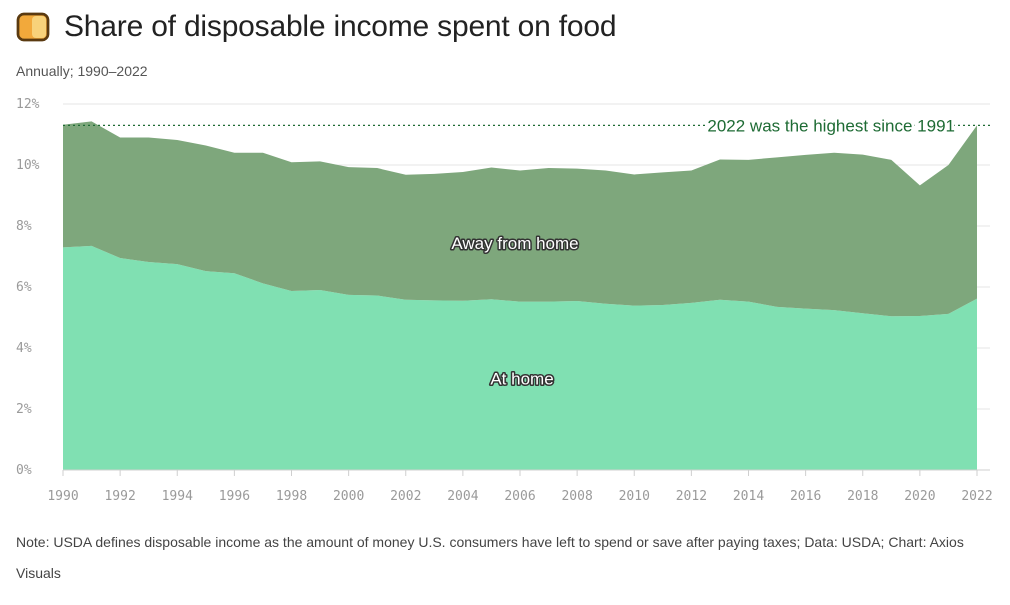 This screenshot has width=1010, height=605. What do you see at coordinates (805, 496) in the screenshot?
I see `x-tick-label: 2016` at bounding box center [805, 496].